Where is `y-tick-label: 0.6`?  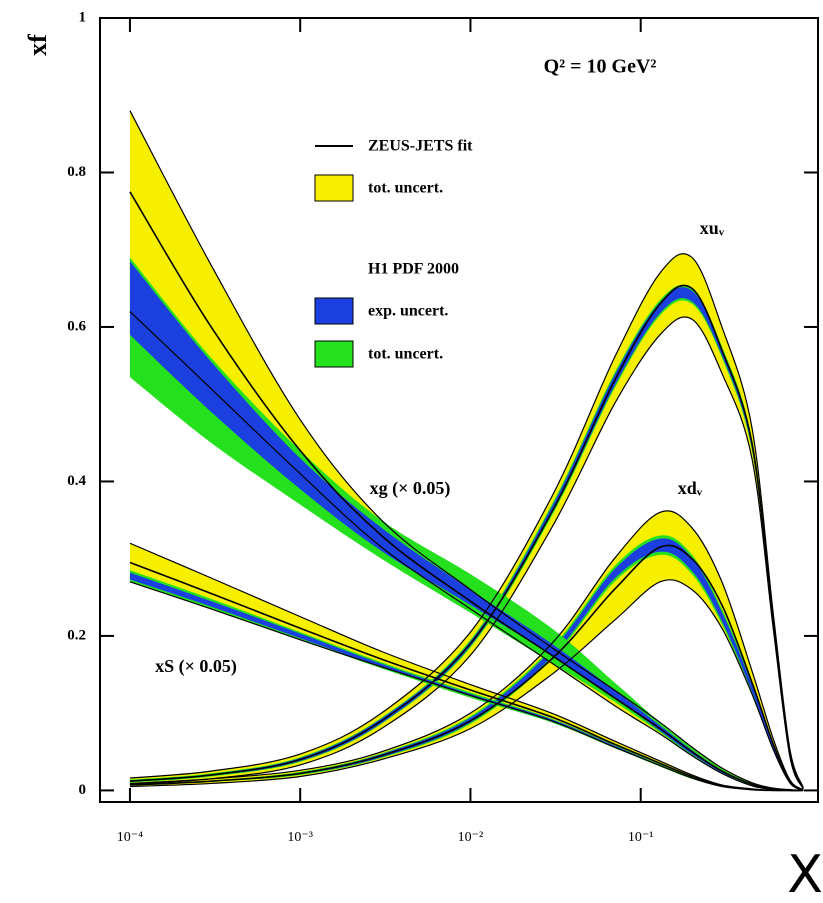
y-tick-label: 0.6 is located at coordinates (76, 326).